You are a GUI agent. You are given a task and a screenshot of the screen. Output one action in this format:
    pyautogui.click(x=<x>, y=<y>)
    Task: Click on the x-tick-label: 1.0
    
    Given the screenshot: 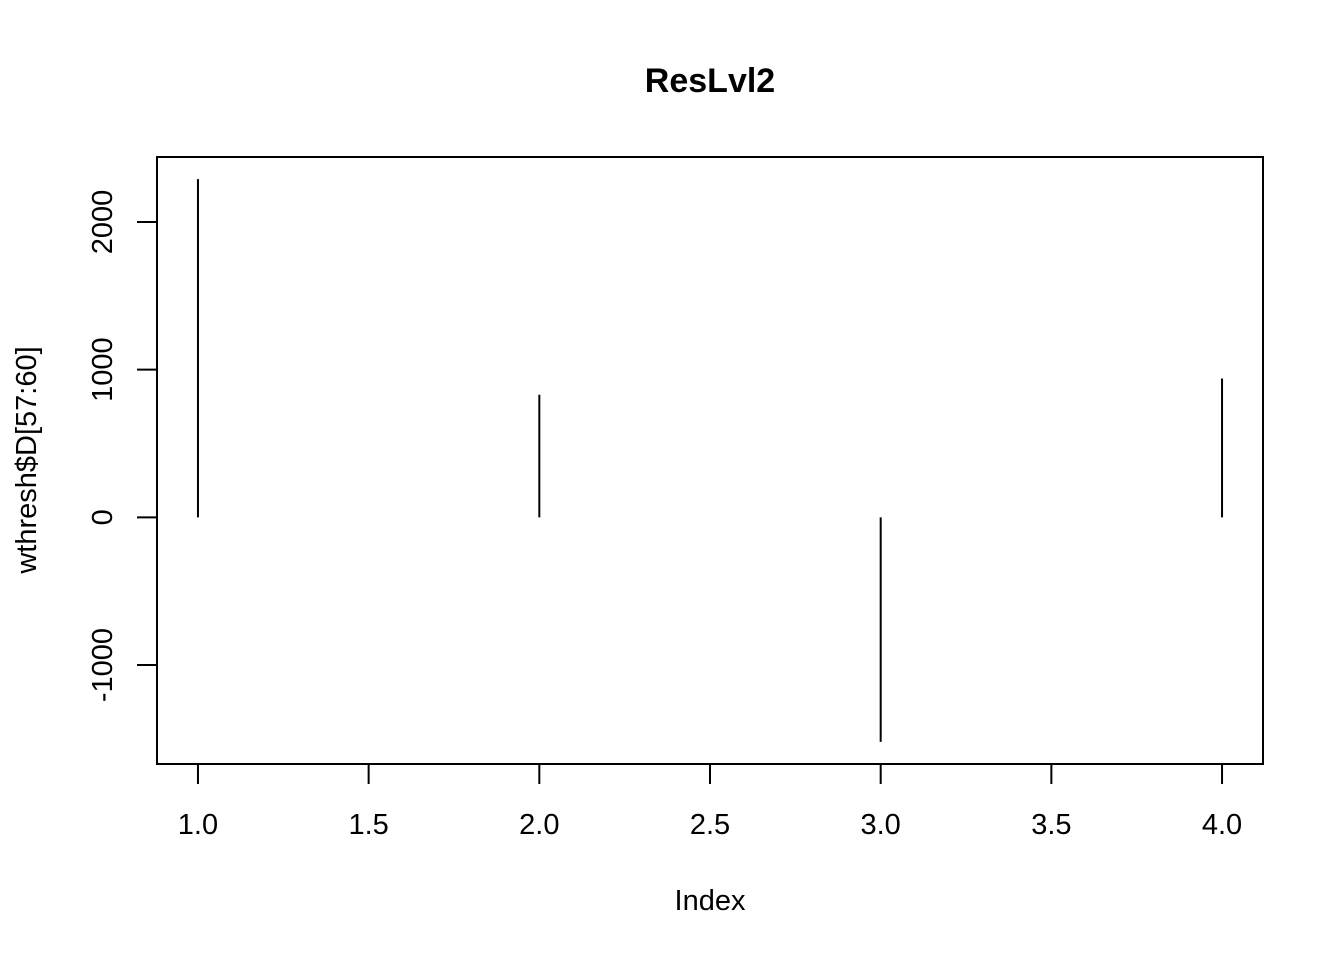 What is the action you would take?
    pyautogui.click(x=198, y=825)
    